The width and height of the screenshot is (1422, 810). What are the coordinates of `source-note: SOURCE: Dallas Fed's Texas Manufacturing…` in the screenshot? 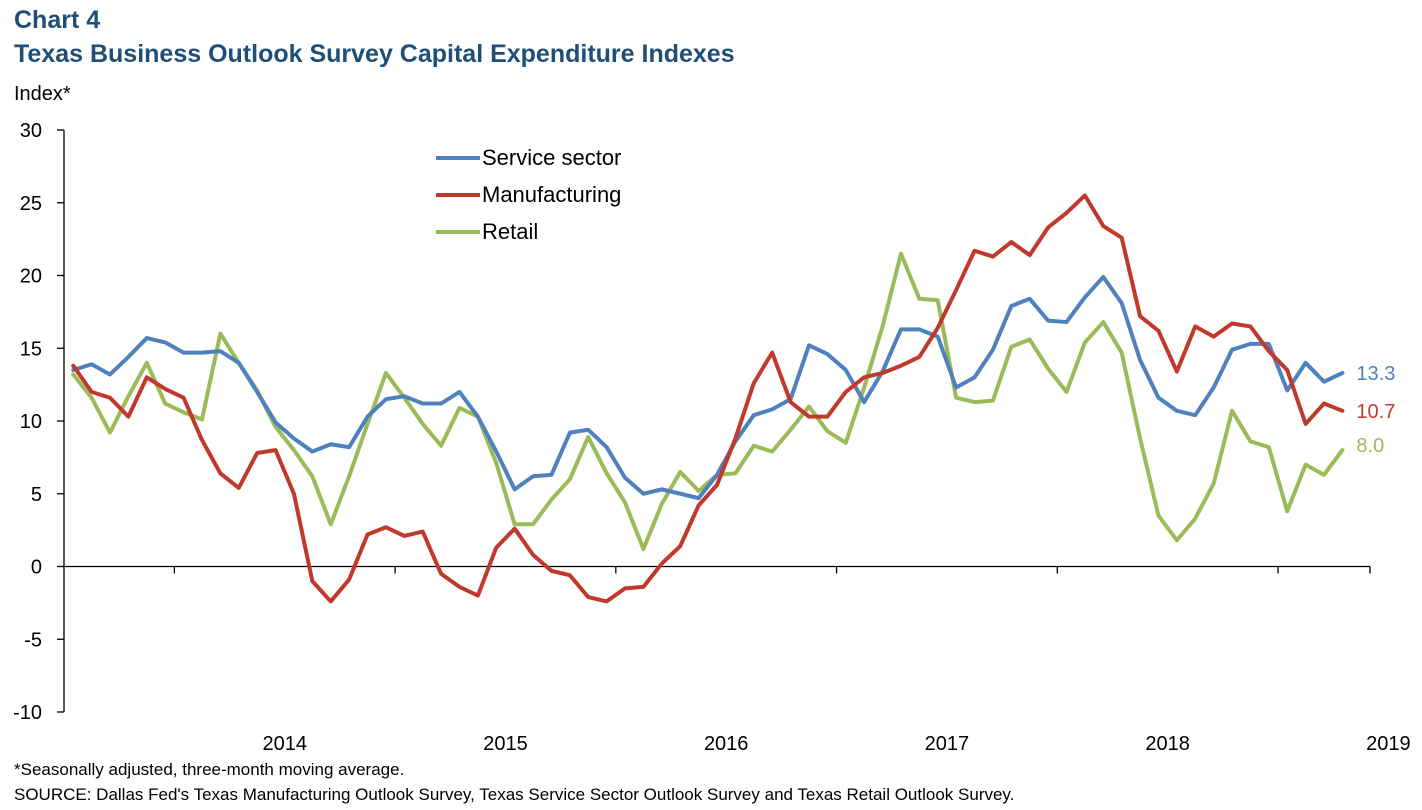 It's located at (514, 794).